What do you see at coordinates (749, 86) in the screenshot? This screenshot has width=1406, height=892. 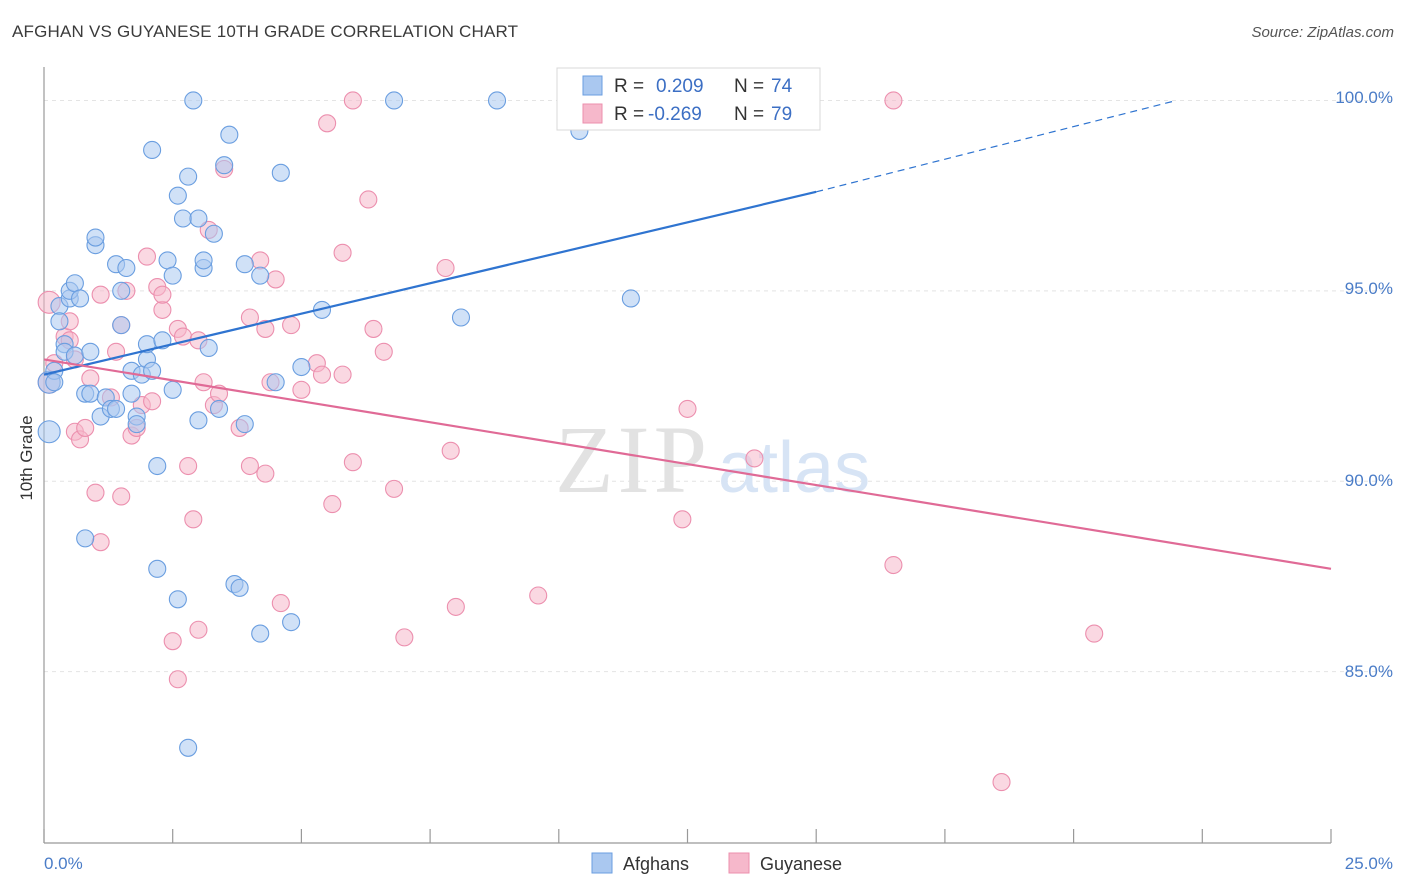 I see `legend-n-key-blue: N =` at bounding box center [749, 86].